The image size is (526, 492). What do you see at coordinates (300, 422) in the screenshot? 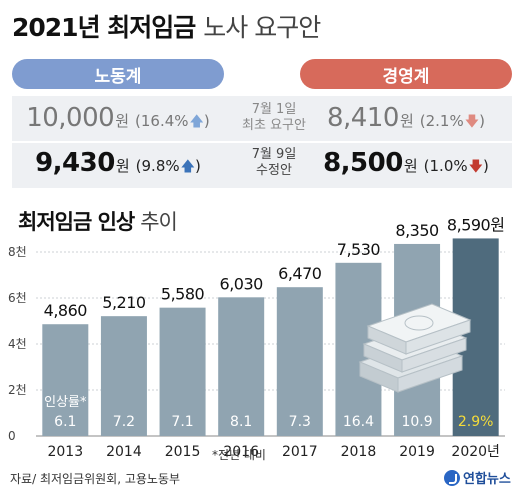
I see `increase-rate-label: 7.3` at bounding box center [300, 422].